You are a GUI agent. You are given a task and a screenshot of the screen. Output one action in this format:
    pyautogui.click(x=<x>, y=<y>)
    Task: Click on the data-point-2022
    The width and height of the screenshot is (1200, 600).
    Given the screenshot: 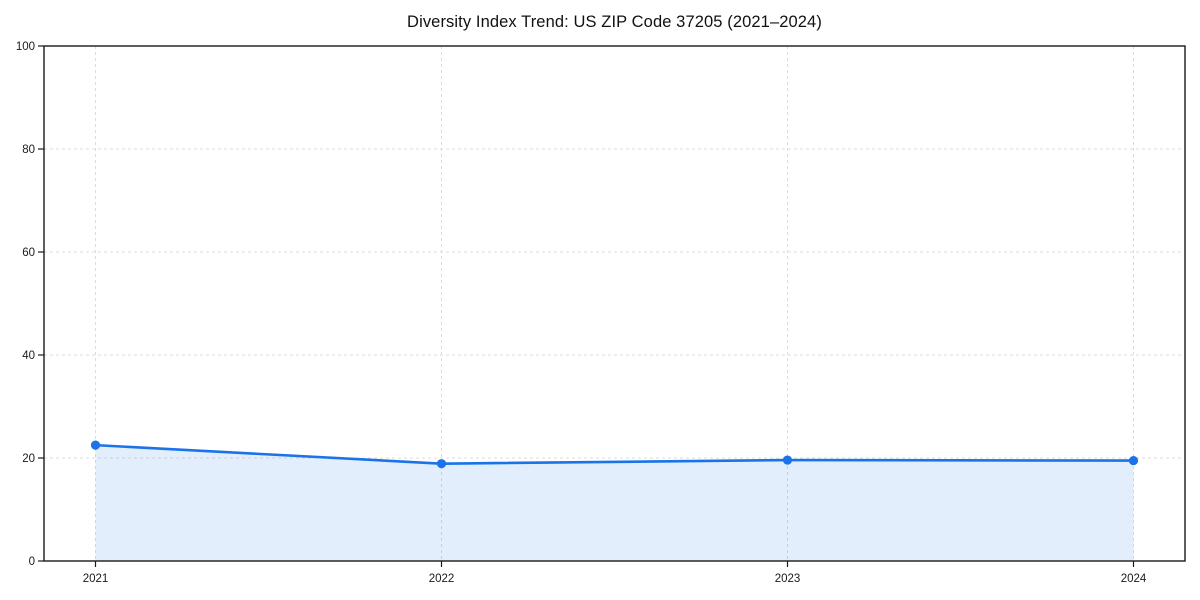 What is the action you would take?
    pyautogui.click(x=441, y=464)
    